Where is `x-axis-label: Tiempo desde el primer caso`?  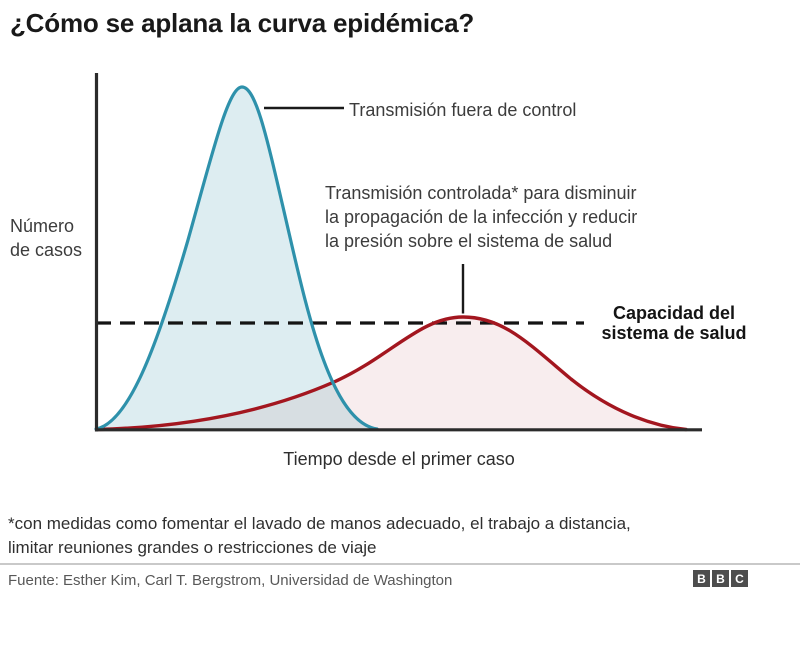
x-axis-label: Tiempo desde el primer caso is located at coordinates (399, 459).